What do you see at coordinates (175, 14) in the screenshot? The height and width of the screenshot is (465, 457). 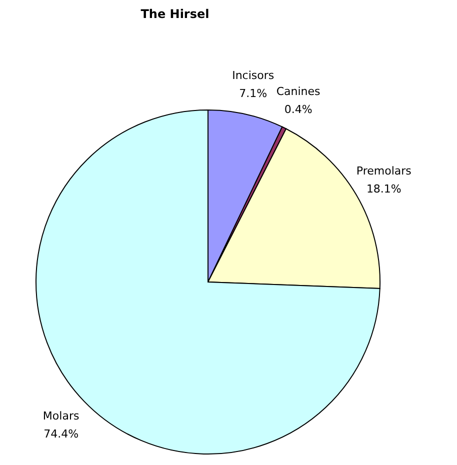 I see `chart-title: The Hirsel` at bounding box center [175, 14].